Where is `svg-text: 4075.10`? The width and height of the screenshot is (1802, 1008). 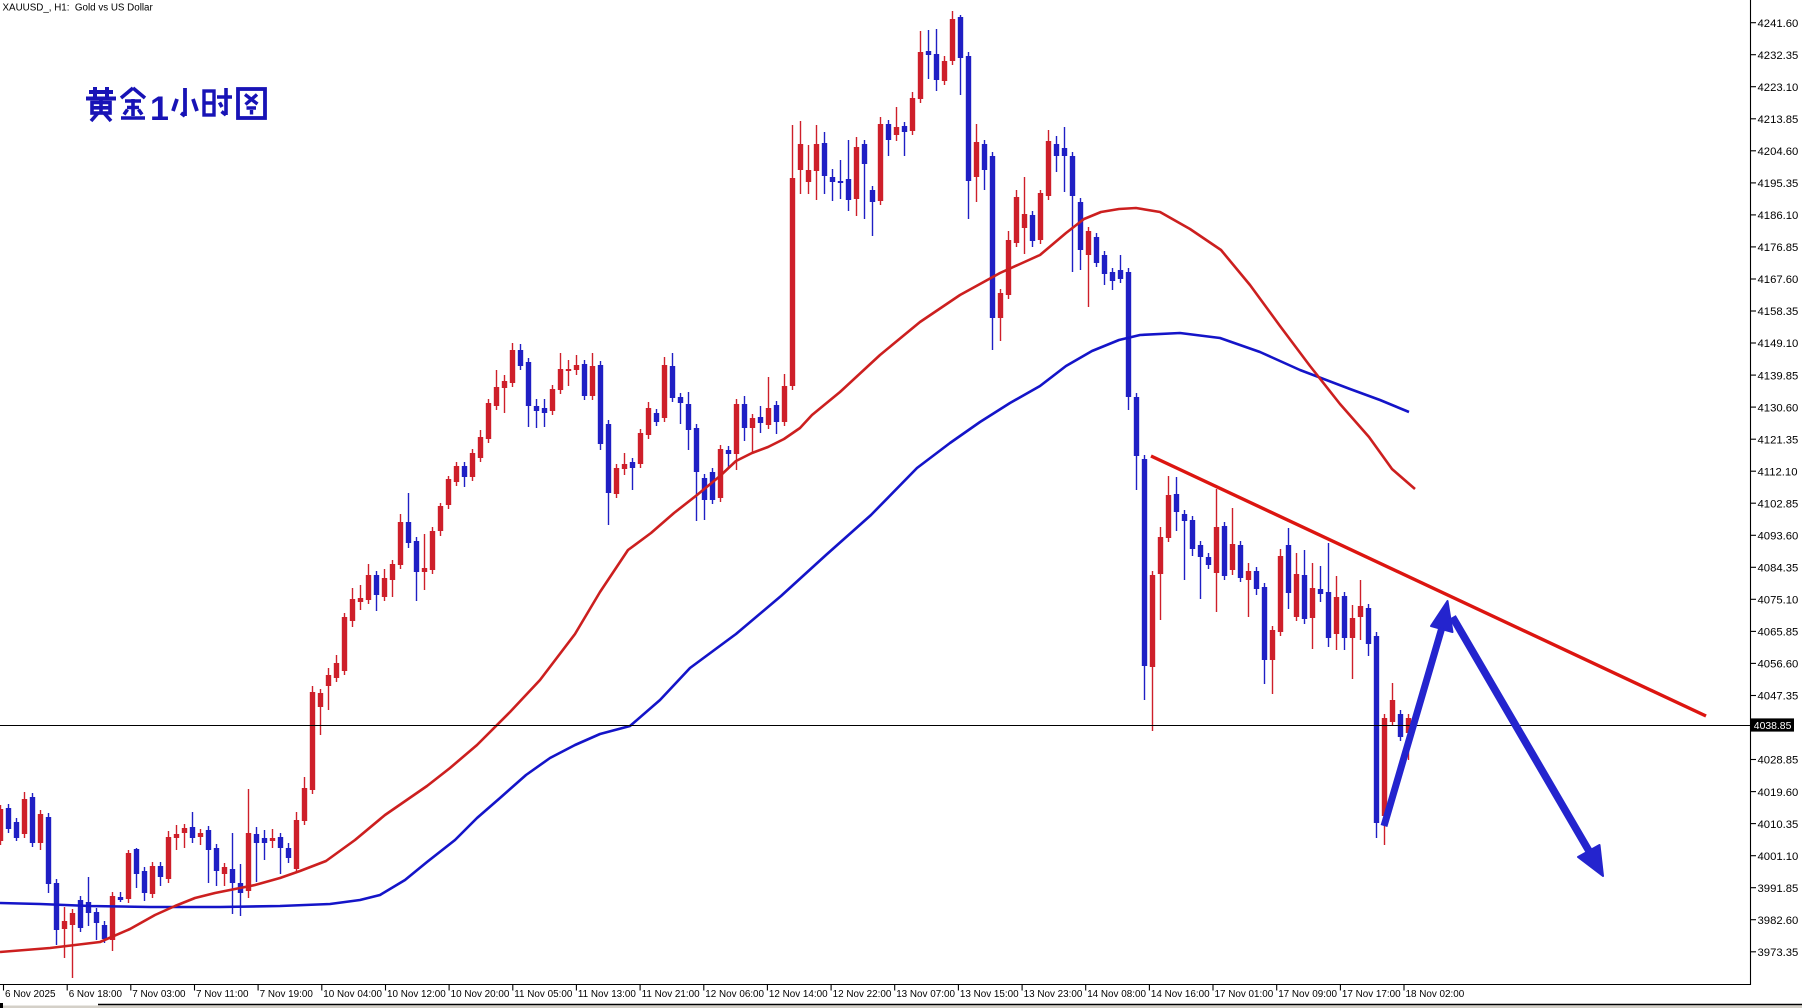 svg-text: 4075.10 is located at coordinates (1778, 601).